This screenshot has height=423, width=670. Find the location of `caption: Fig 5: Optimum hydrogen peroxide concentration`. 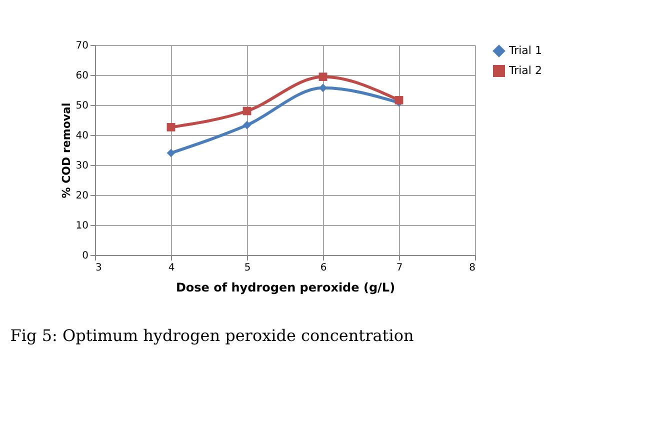

caption: Fig 5: Optimum hydrogen peroxide concentration is located at coordinates (212, 335).